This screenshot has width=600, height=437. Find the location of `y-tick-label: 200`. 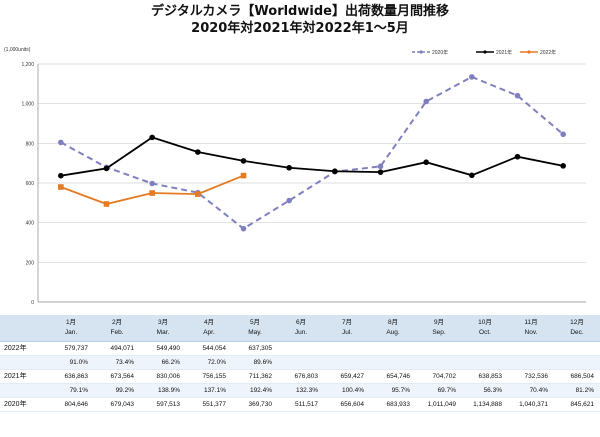

y-tick-label: 200 is located at coordinates (30, 263).